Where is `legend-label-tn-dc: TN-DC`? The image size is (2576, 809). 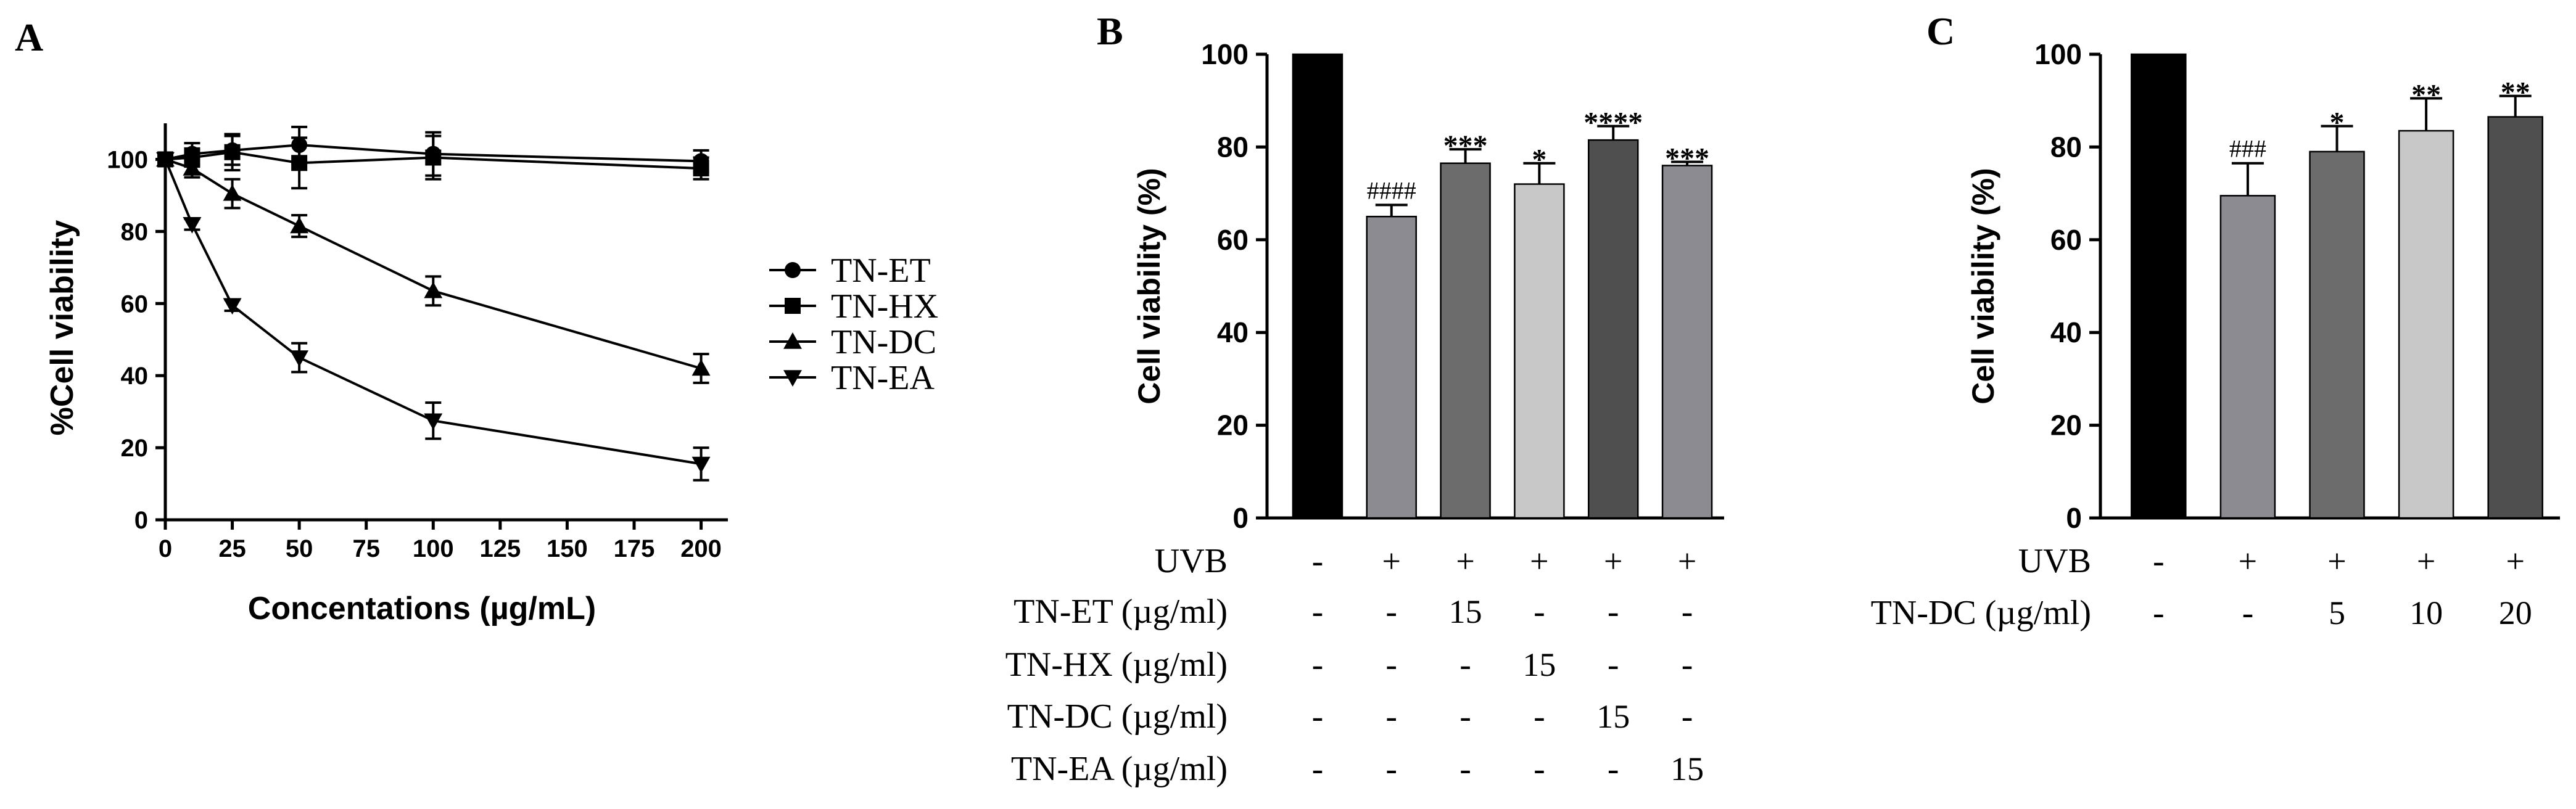 legend-label-tn-dc: TN-DC is located at coordinates (883, 342).